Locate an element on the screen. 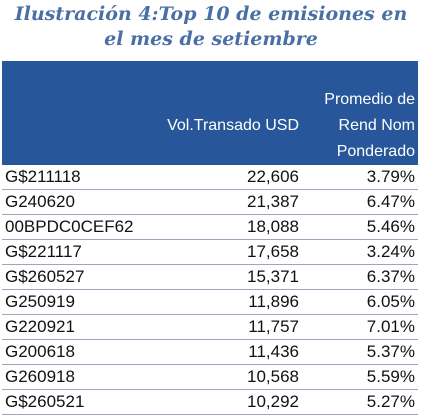 The width and height of the screenshot is (422, 415). table-row: G200618 11,436 5.37% is located at coordinates (210, 352).